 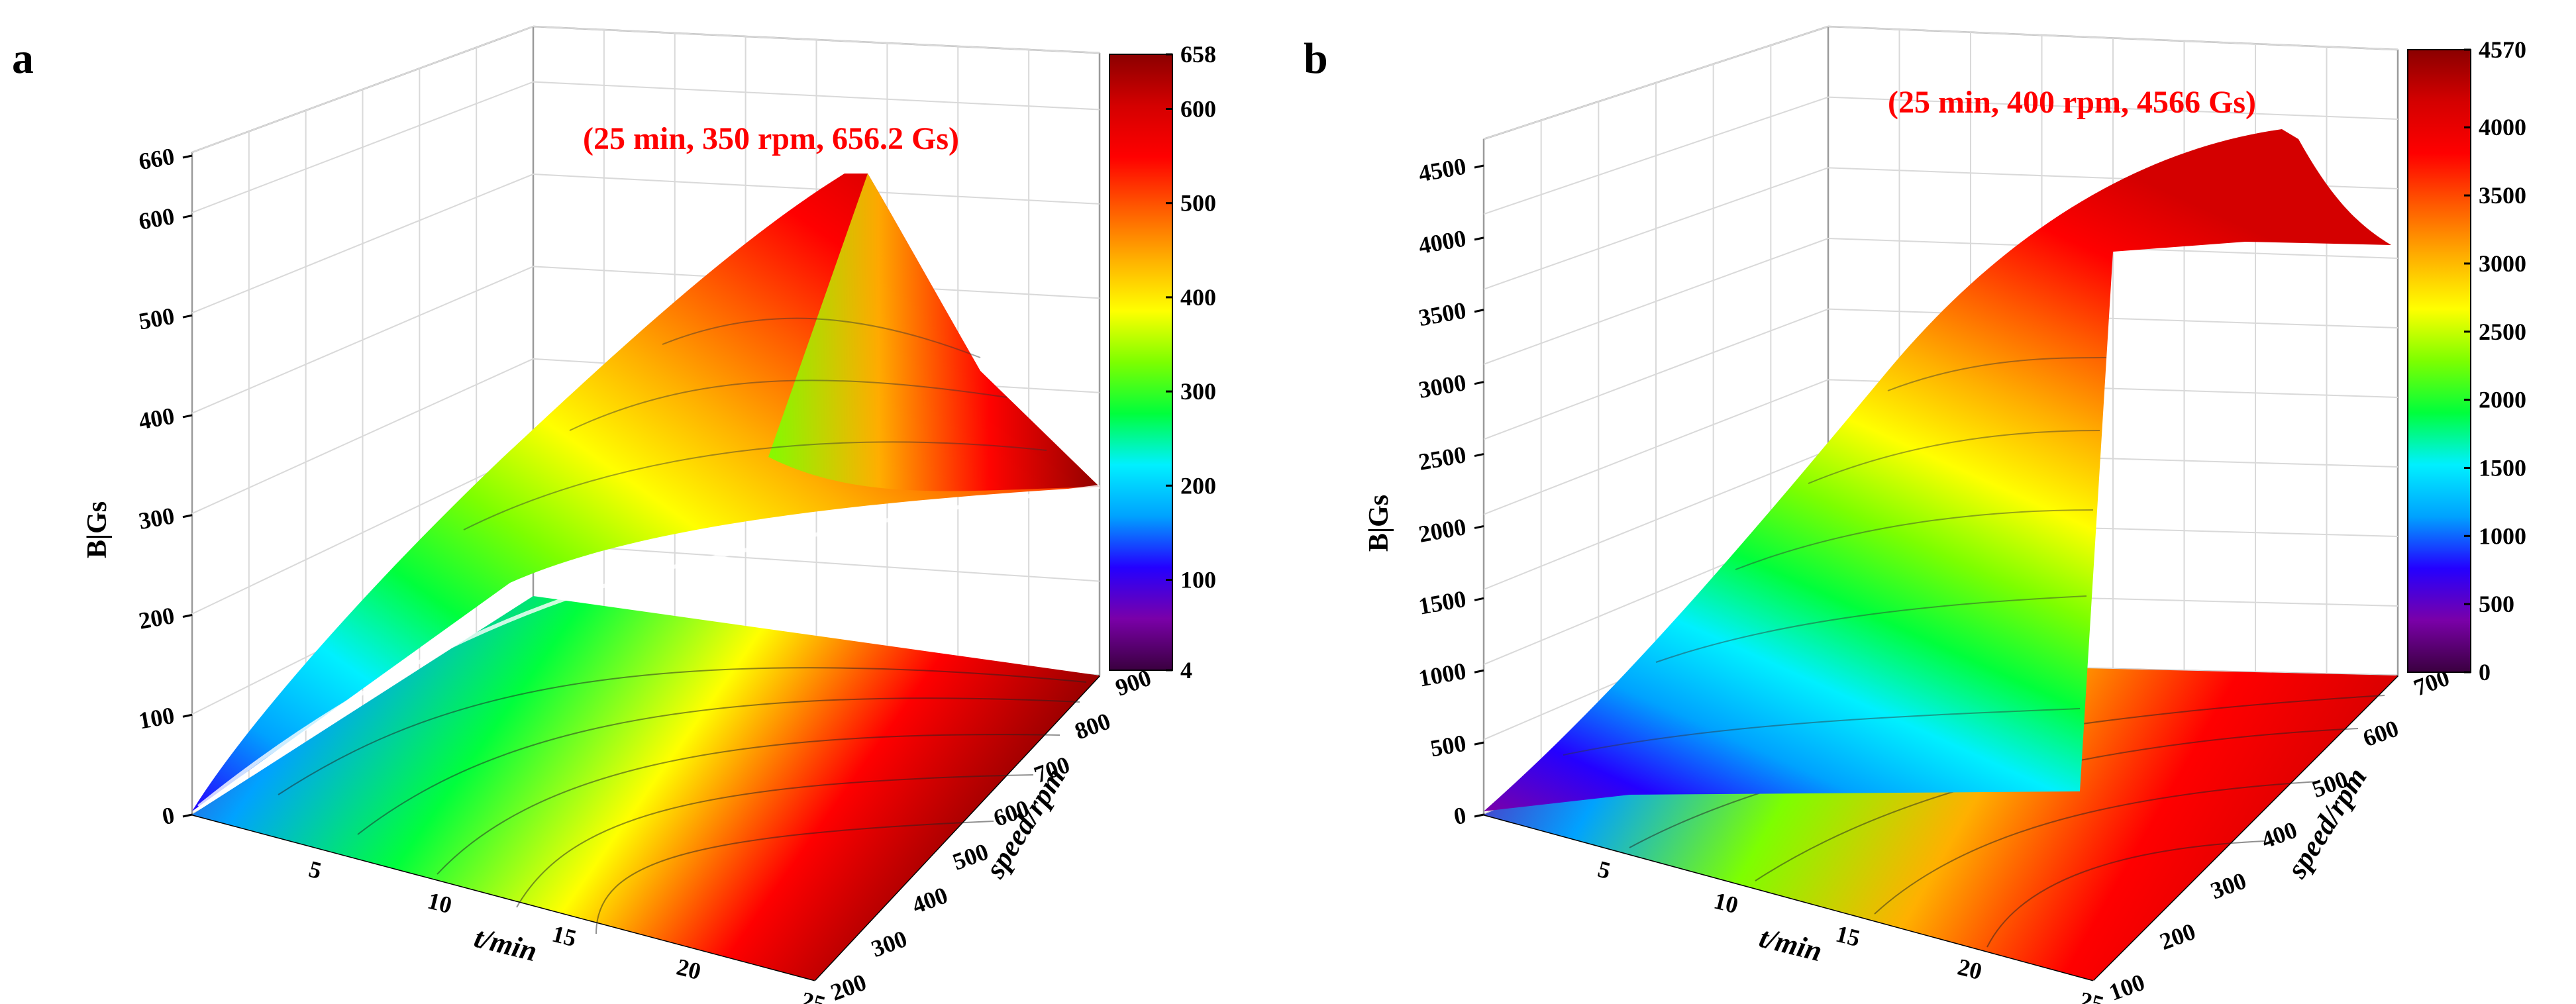 What do you see at coordinates (1198, 579) in the screenshot?
I see `colorbar-tick-label: 100` at bounding box center [1198, 579].